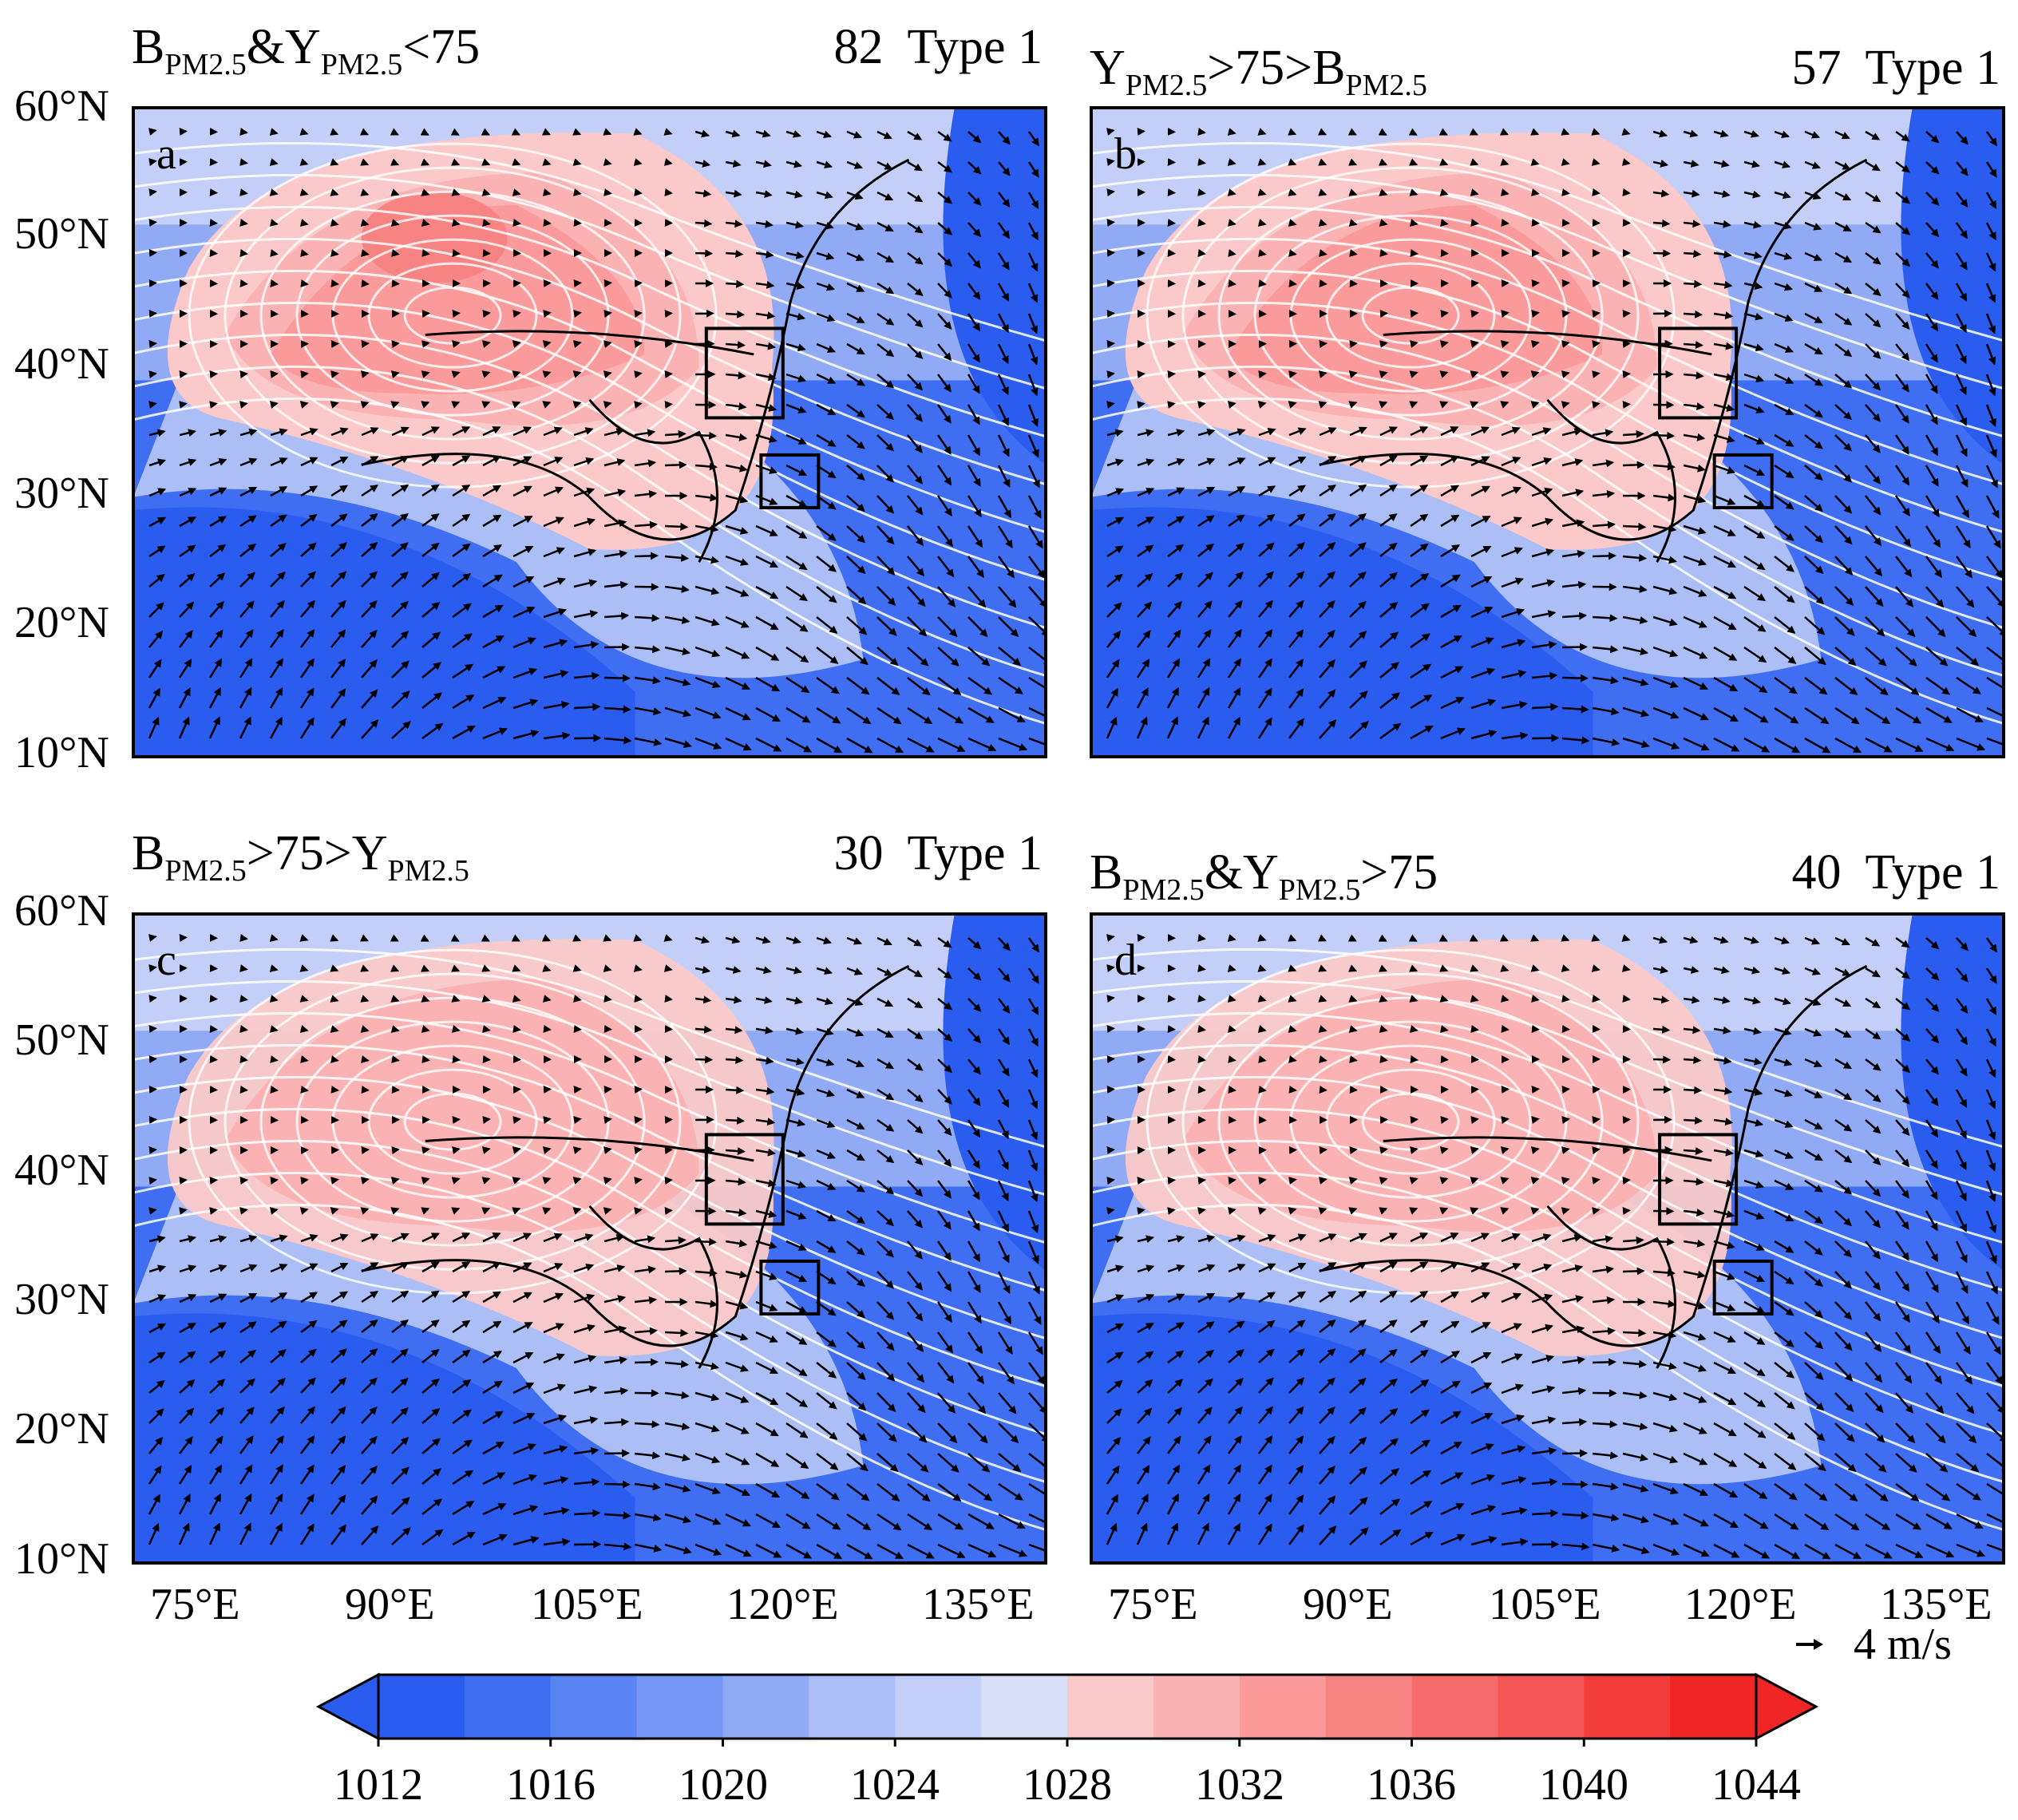 The height and width of the screenshot is (1820, 2018). Describe the element at coordinates (551, 1785) in the screenshot. I see `colorbar-tick: 1016` at that location.